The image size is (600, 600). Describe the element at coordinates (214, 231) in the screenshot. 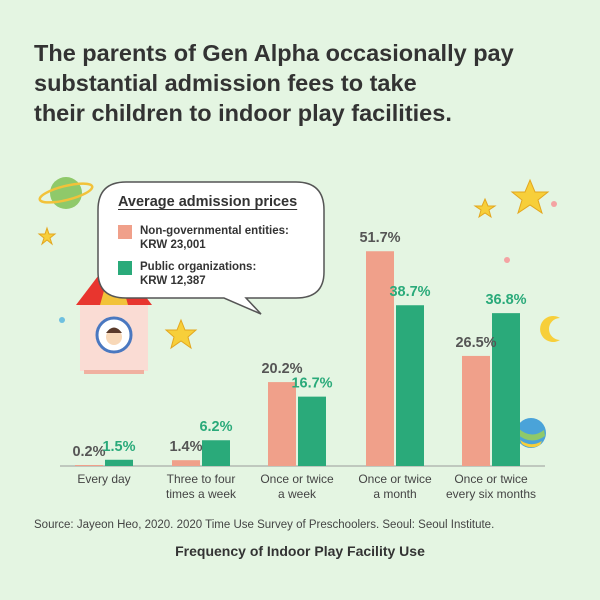

I see `legend-label: Non-governmental entities:` at that location.